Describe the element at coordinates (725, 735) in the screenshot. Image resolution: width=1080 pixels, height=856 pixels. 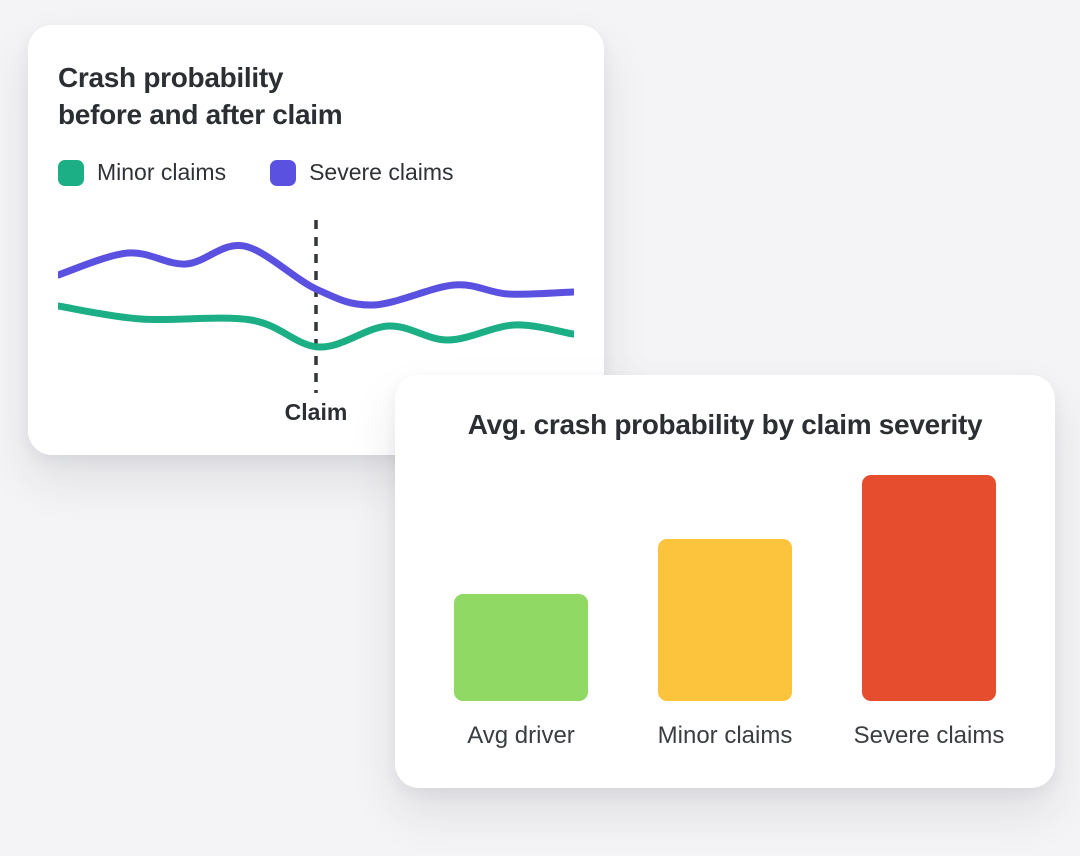
I see `bar-label-minor-claims: Minor claims` at that location.